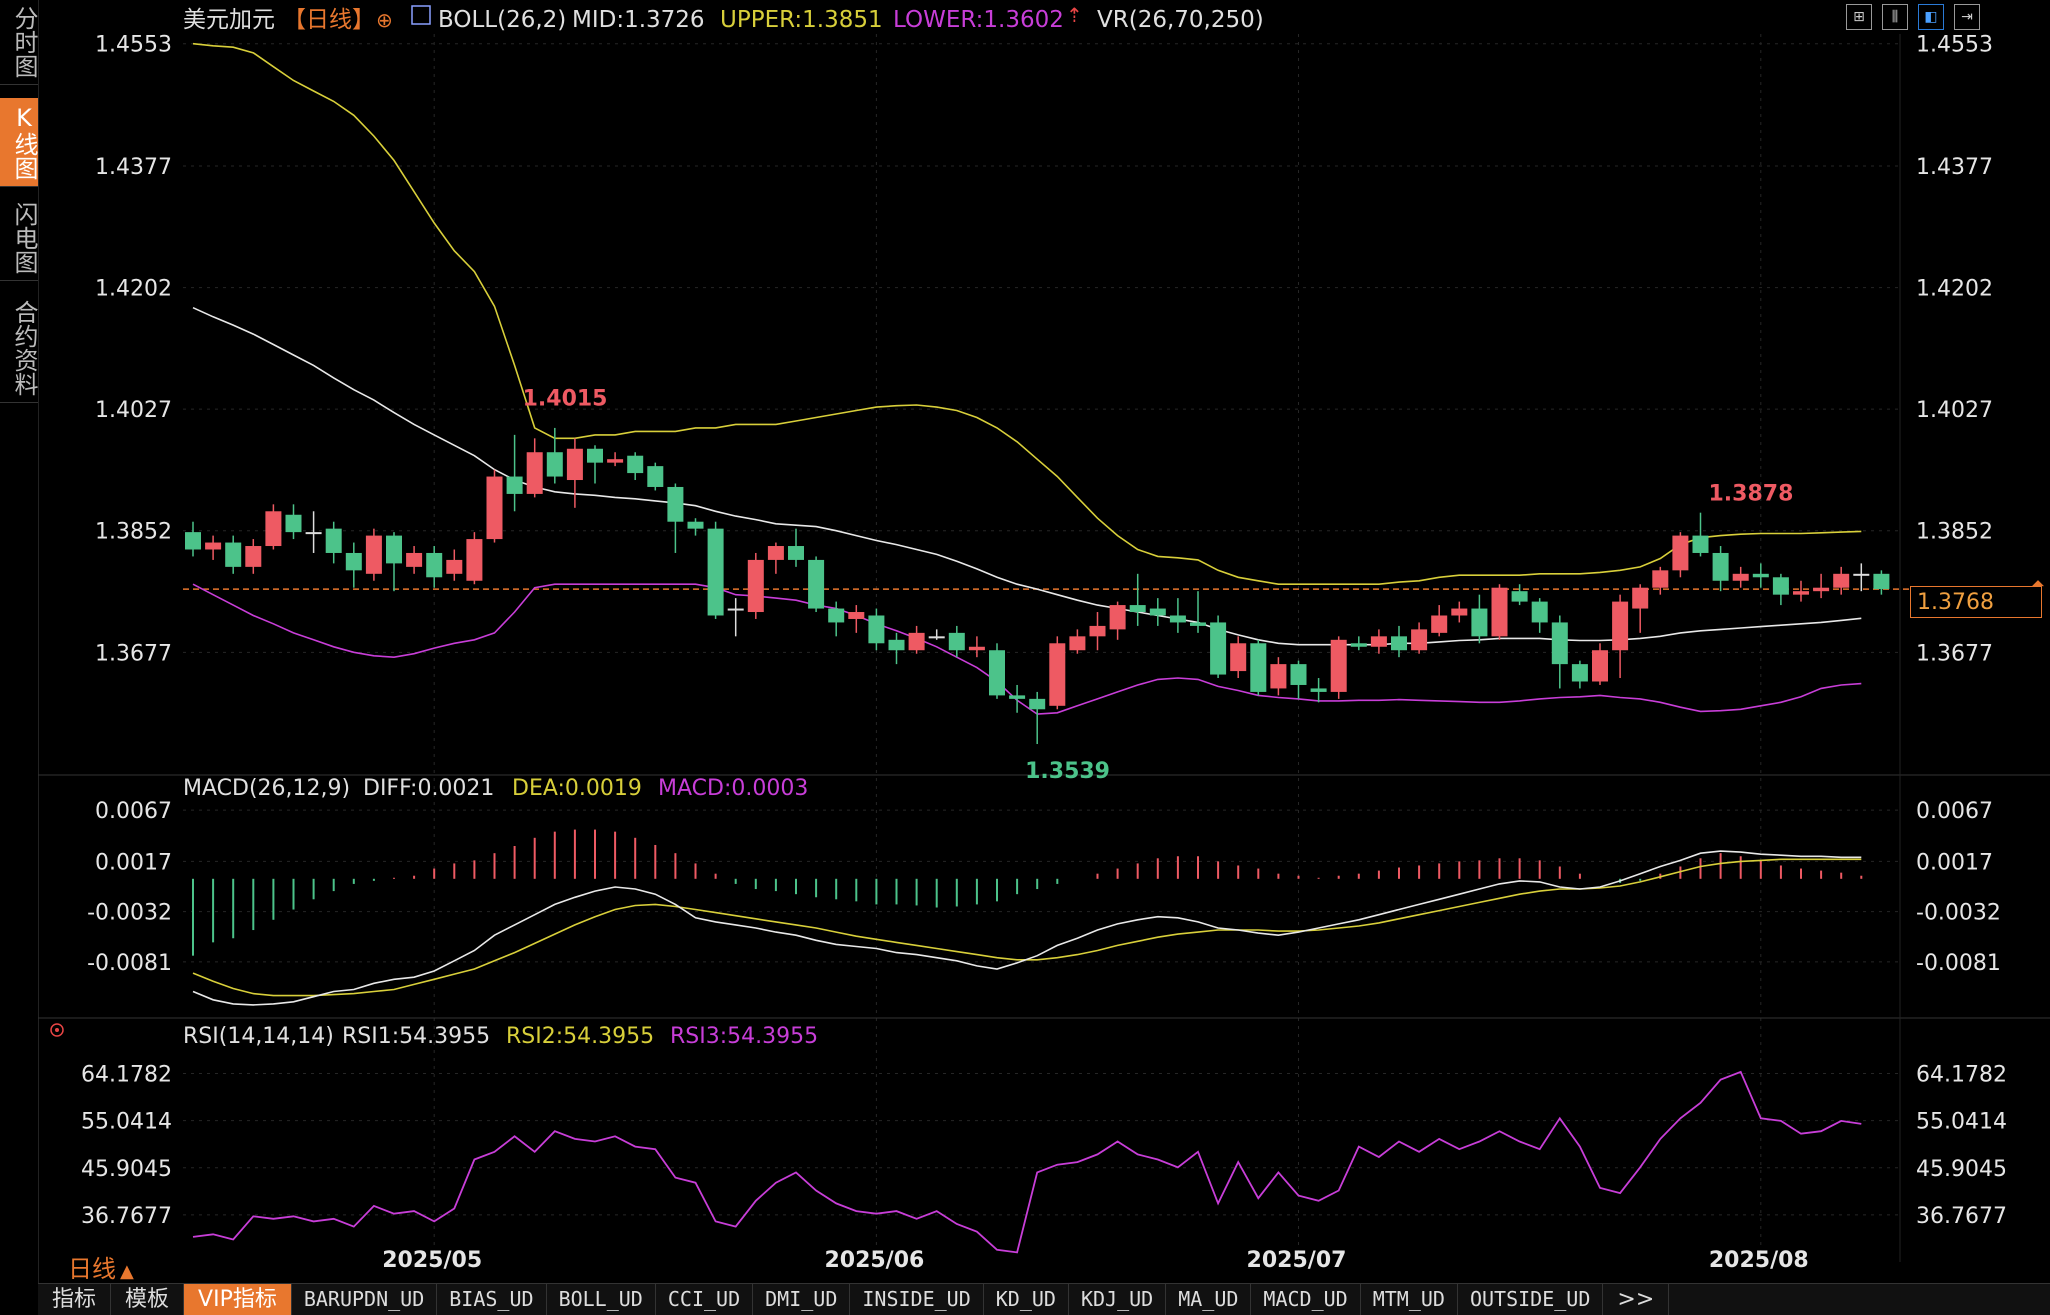  What do you see at coordinates (57, 1030) in the screenshot?
I see `record-icon` at bounding box center [57, 1030].